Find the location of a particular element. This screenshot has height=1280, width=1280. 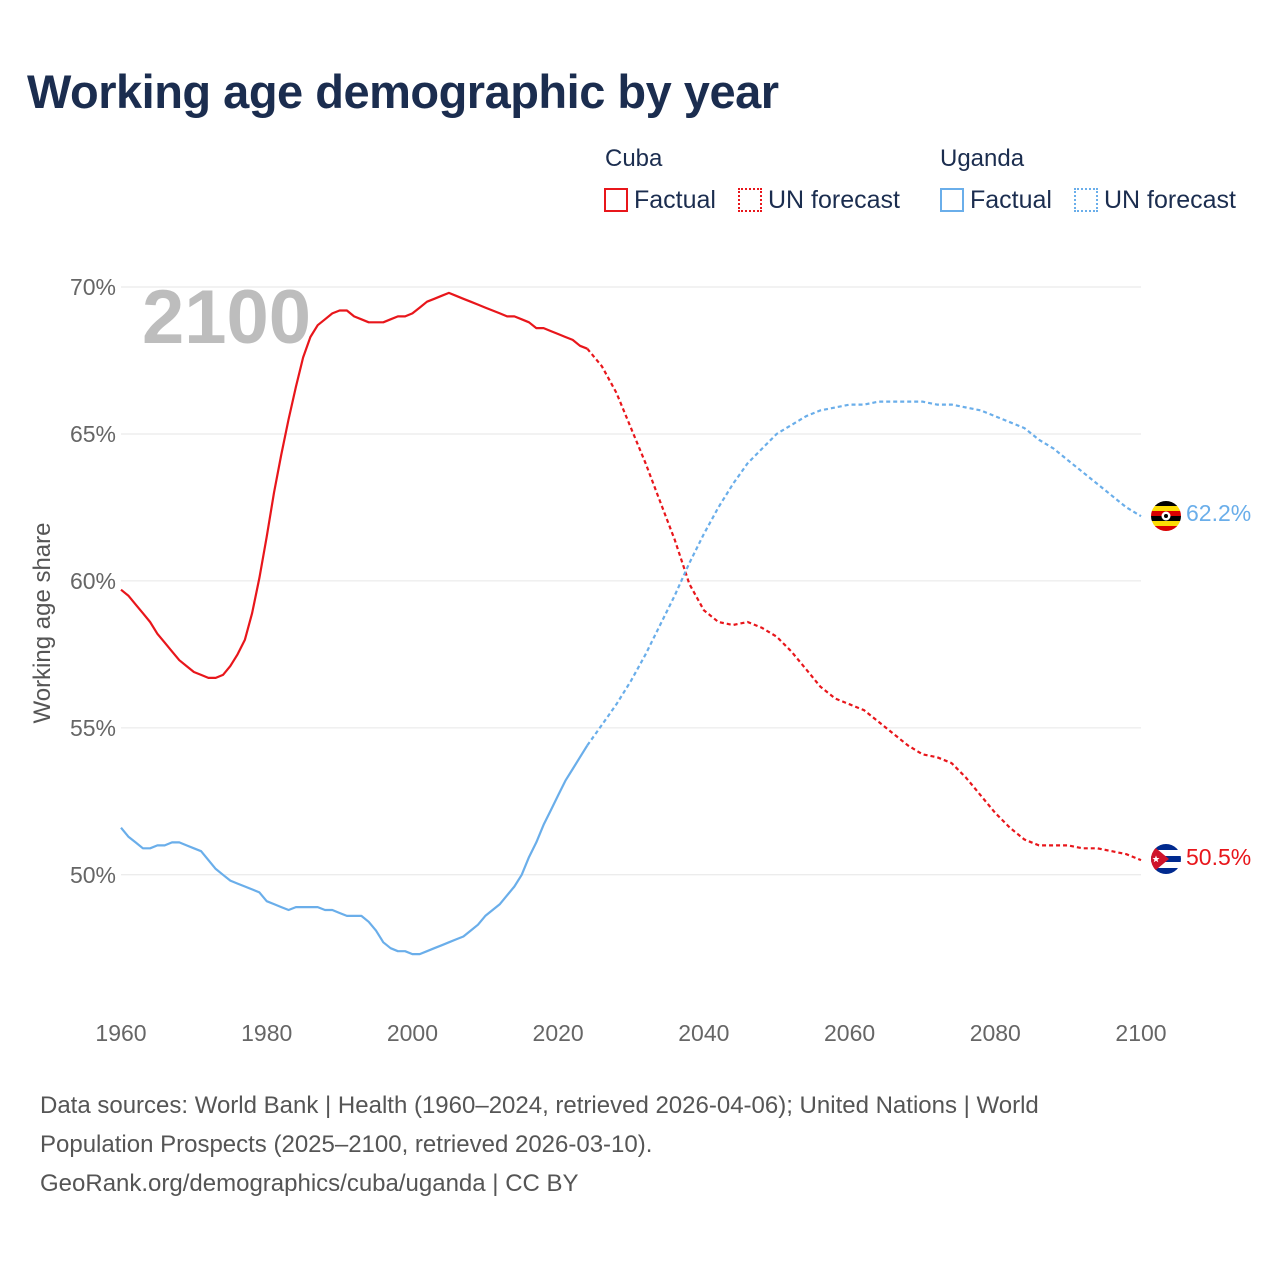

end-label-cuba: 50.5% is located at coordinates (1218, 857).